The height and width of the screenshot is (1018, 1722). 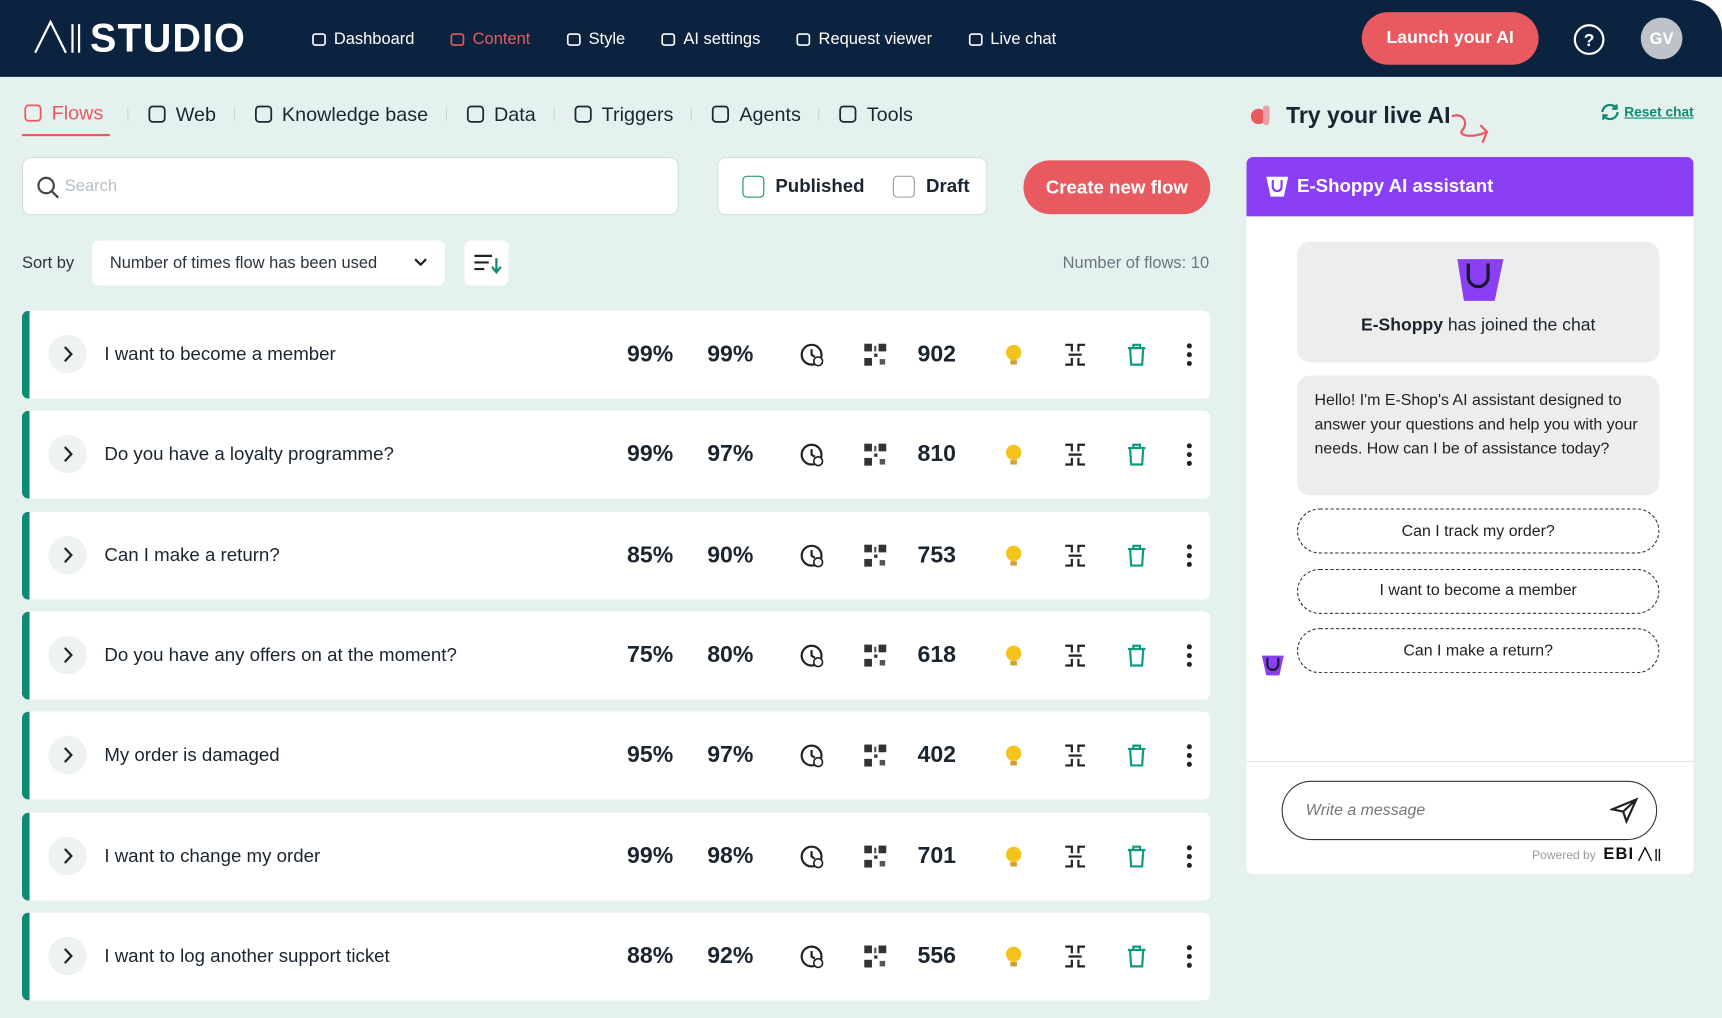 I want to click on flow-title: I want to log another support ticket, so click(x=247, y=956).